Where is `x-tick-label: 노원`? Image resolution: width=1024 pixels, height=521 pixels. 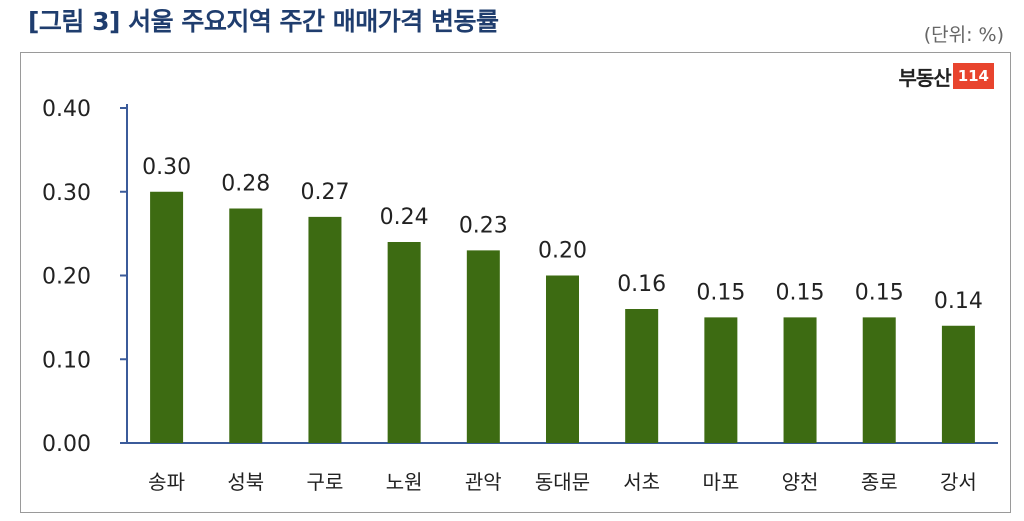
x-tick-label: 노원 is located at coordinates (404, 482).